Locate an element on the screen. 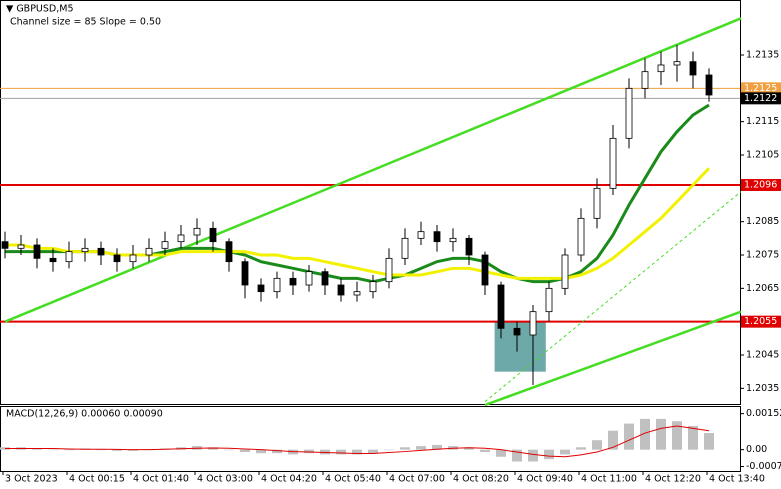 This screenshot has height=489, width=781. y-tick-label: 1.2065 is located at coordinates (762, 288).